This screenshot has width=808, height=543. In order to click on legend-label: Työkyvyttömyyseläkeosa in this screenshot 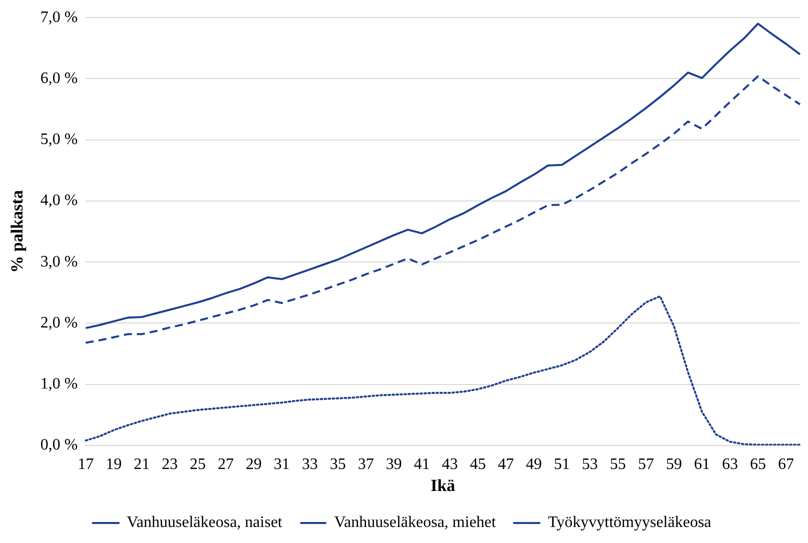, I will do `click(630, 523)`.